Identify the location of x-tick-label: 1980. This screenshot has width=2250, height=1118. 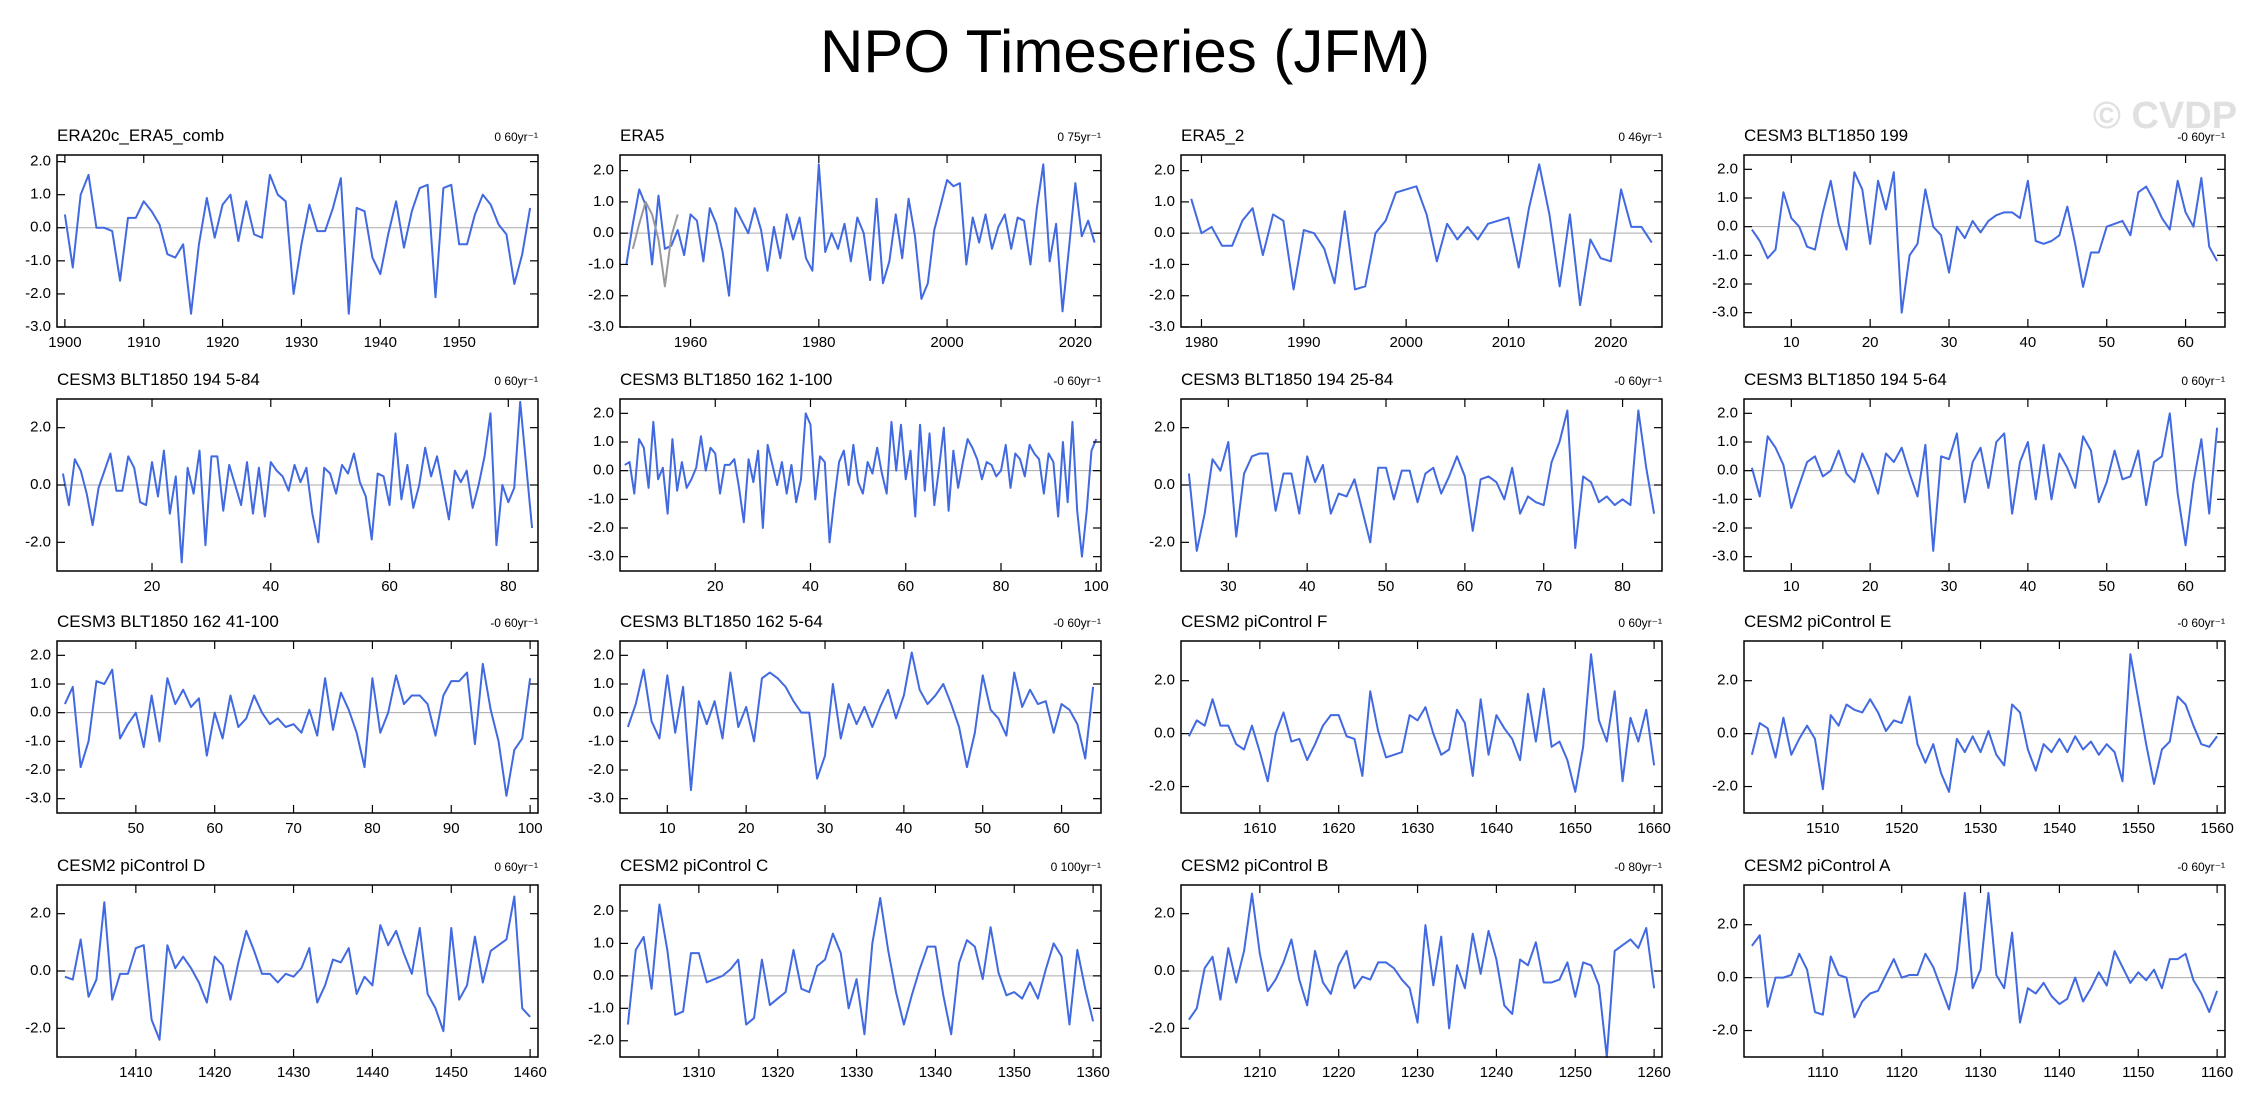
(1201, 342).